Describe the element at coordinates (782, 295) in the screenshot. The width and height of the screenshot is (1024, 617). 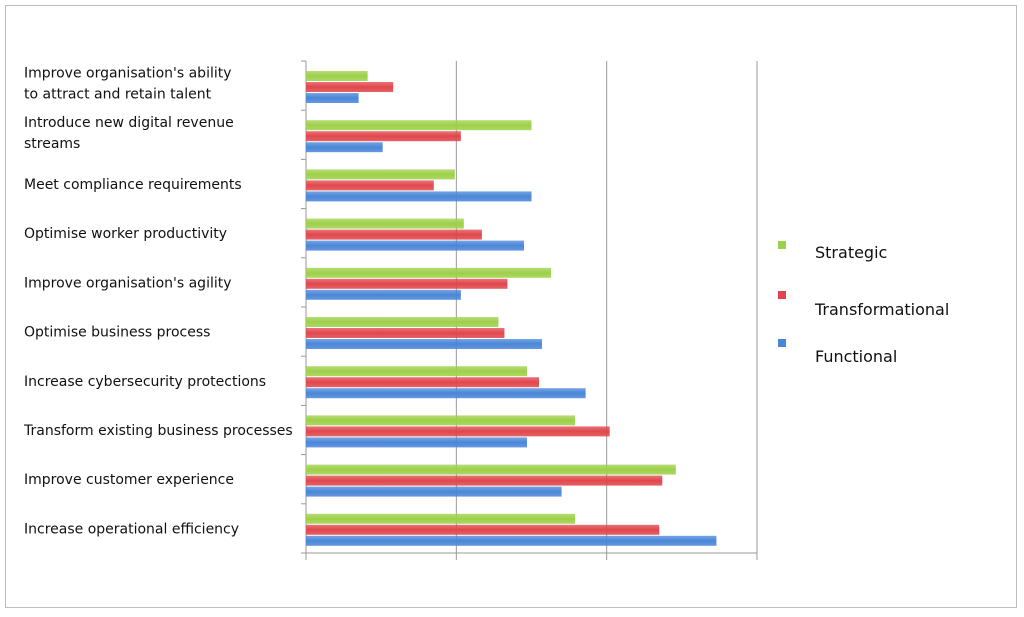
I see `legend-marker-transformational` at that location.